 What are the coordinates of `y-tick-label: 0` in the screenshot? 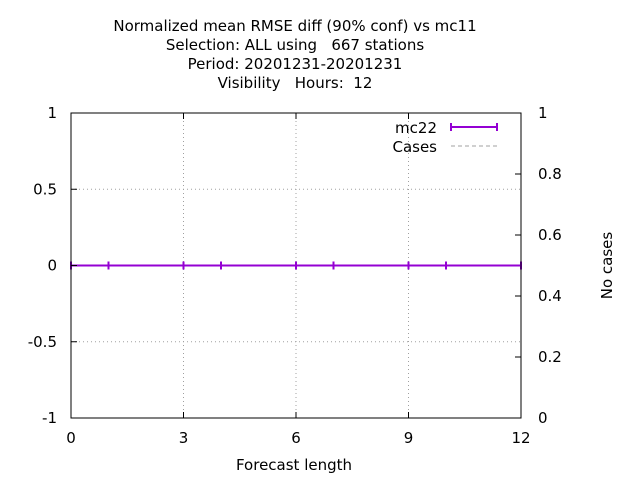 It's located at (52, 266).